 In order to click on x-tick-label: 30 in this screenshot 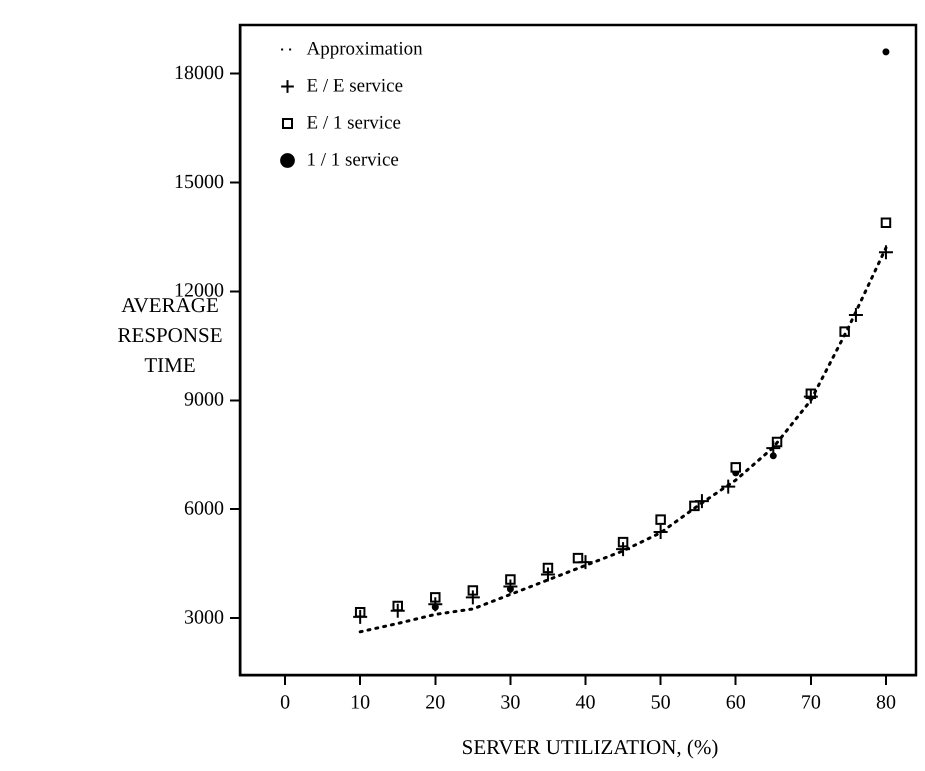, I will do `click(510, 702)`.